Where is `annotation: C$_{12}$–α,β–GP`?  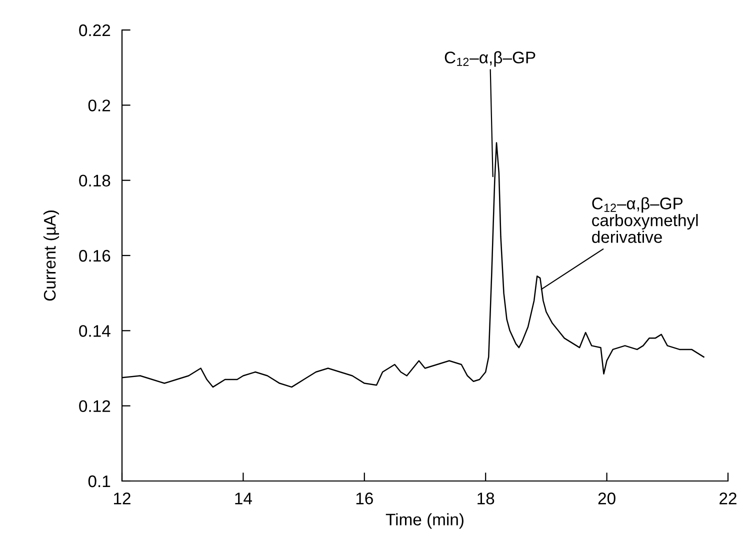 annotation: C$_{12}$–α,β–GP is located at coordinates (490, 59).